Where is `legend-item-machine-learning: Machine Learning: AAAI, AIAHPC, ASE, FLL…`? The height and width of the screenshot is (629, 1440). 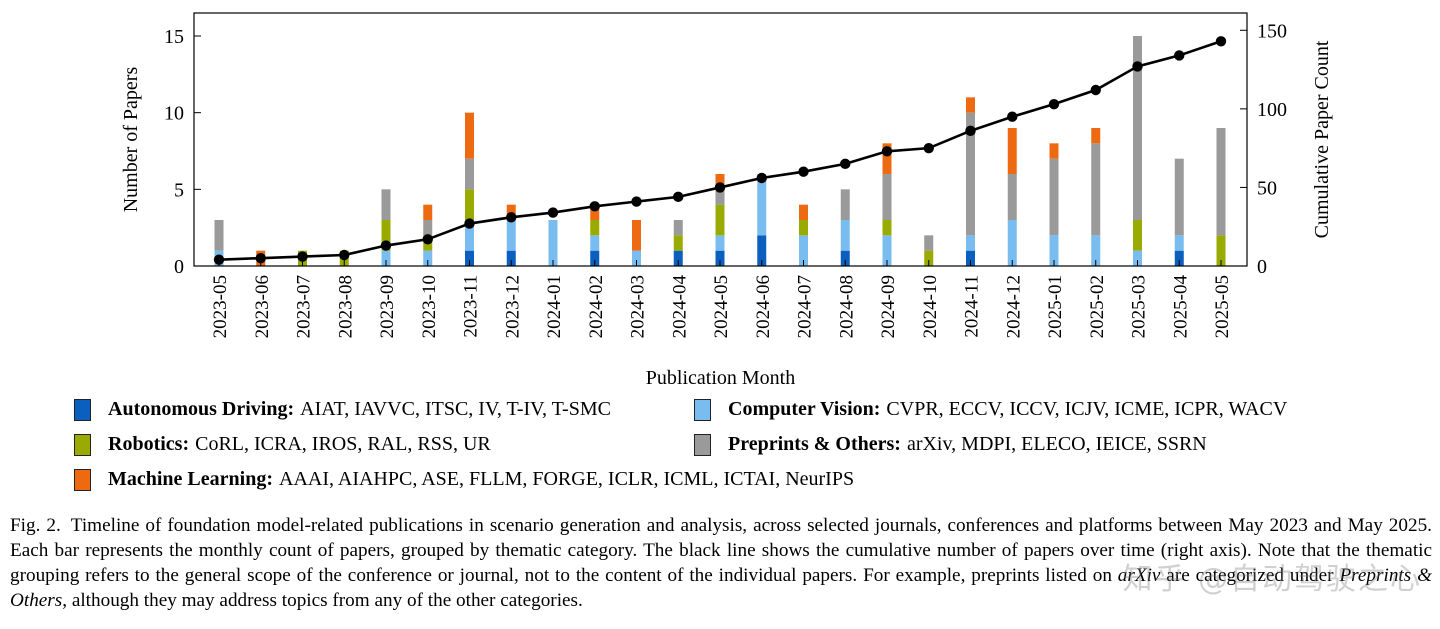
legend-item-machine-learning: Machine Learning: AAAI, AIAHPC, ASE, FLL… is located at coordinates (464, 479).